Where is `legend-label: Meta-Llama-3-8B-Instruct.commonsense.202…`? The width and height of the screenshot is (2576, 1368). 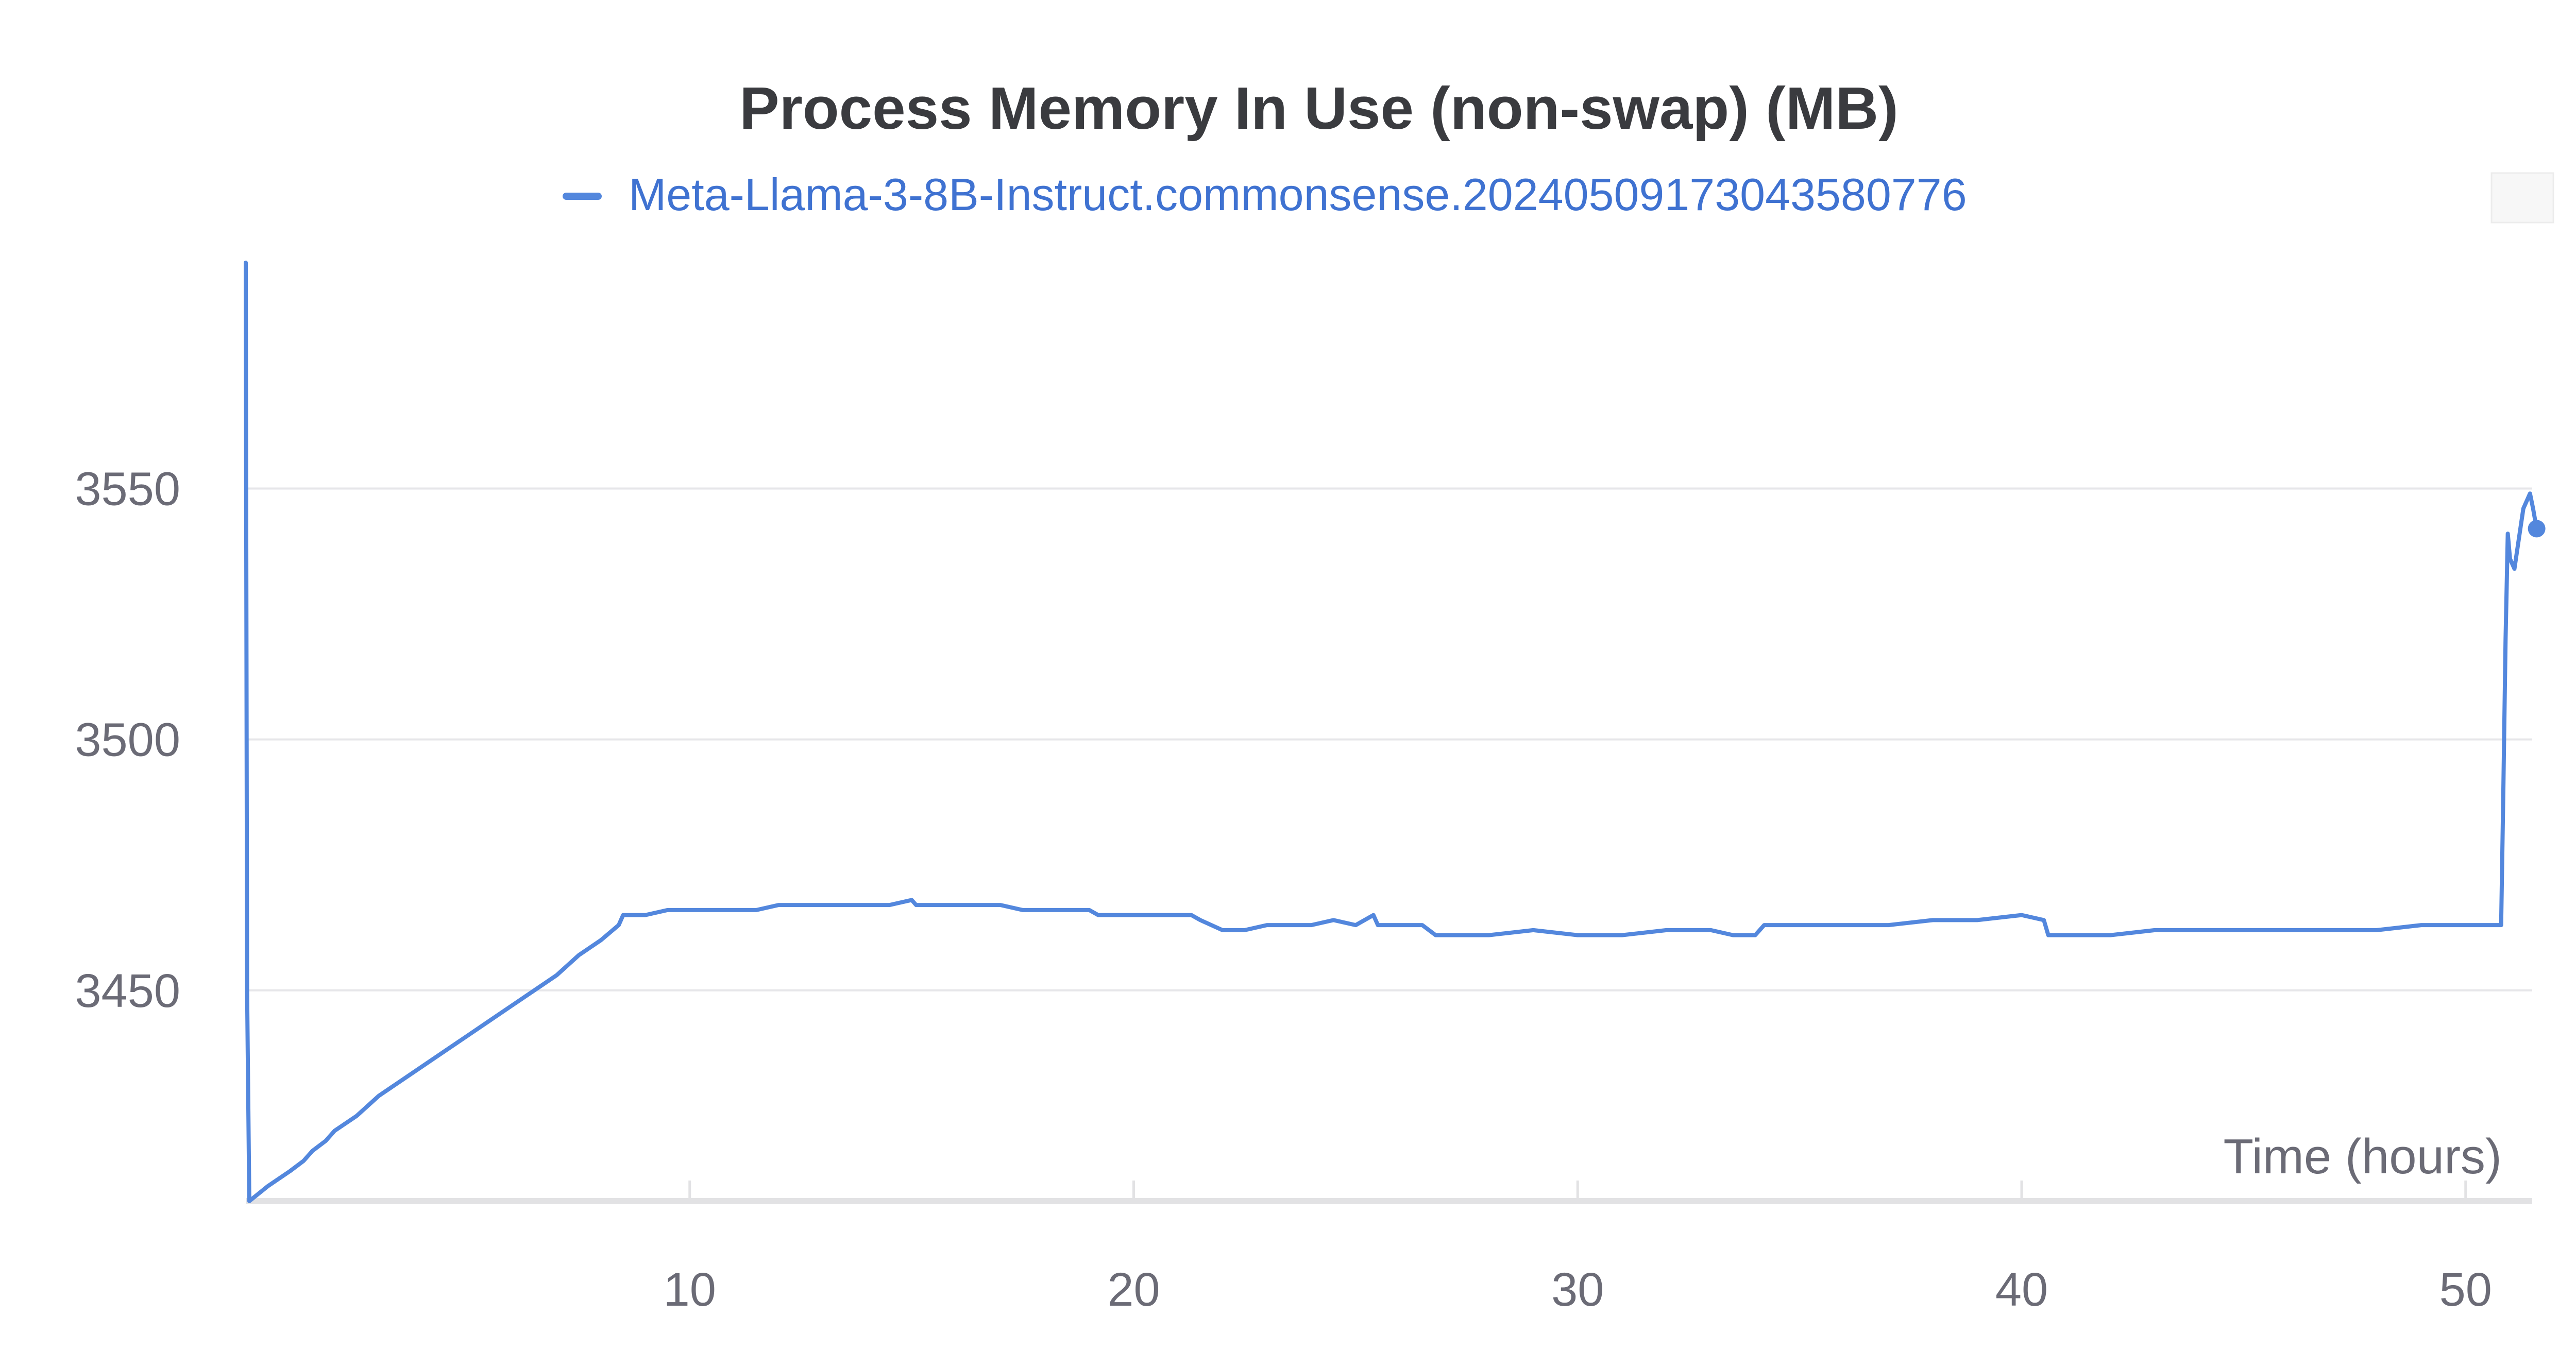 legend-label: Meta-Llama-3-8B-Instruct.commonsense.202… is located at coordinates (1298, 194).